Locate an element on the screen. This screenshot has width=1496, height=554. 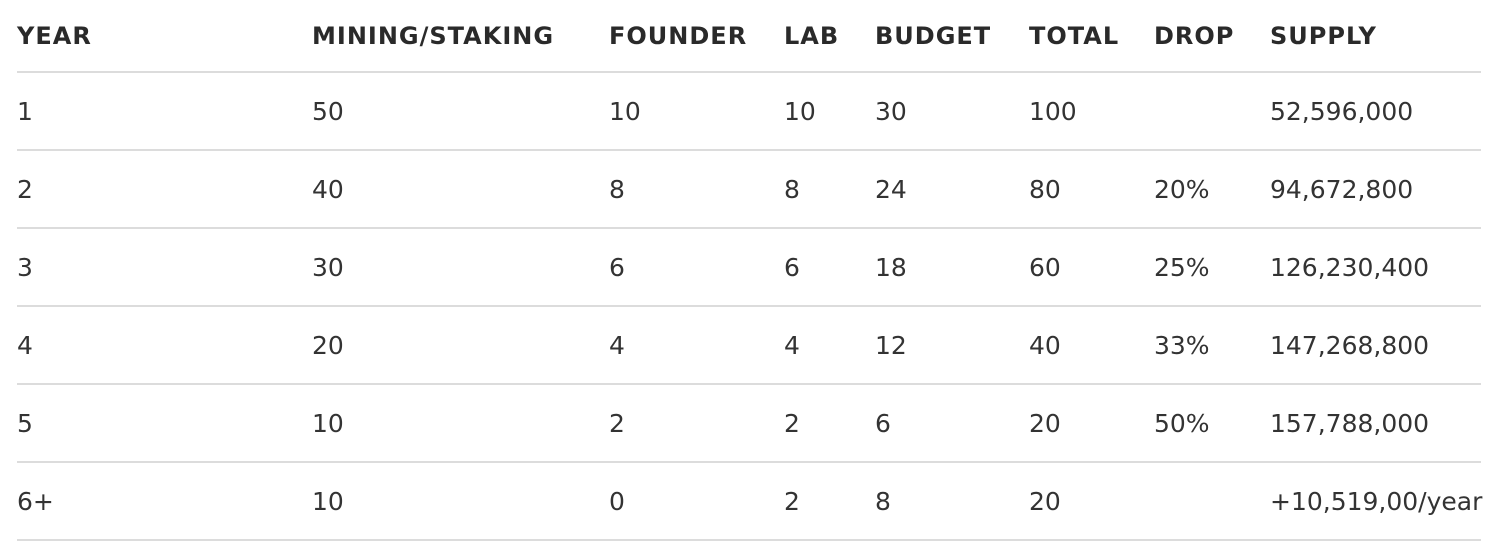
table-row: 1 50 10 10 30 100 52,596,000 is located at coordinates (749, 111).